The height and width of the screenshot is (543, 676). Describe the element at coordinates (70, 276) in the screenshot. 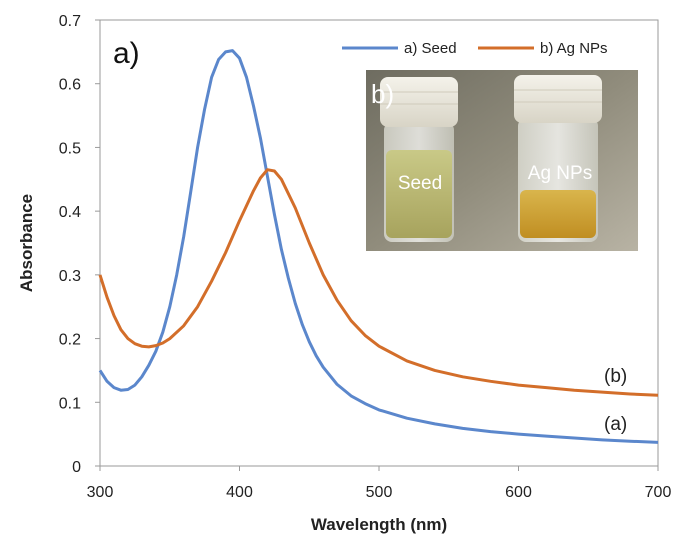

I see `y-tick-label: 0.3` at that location.